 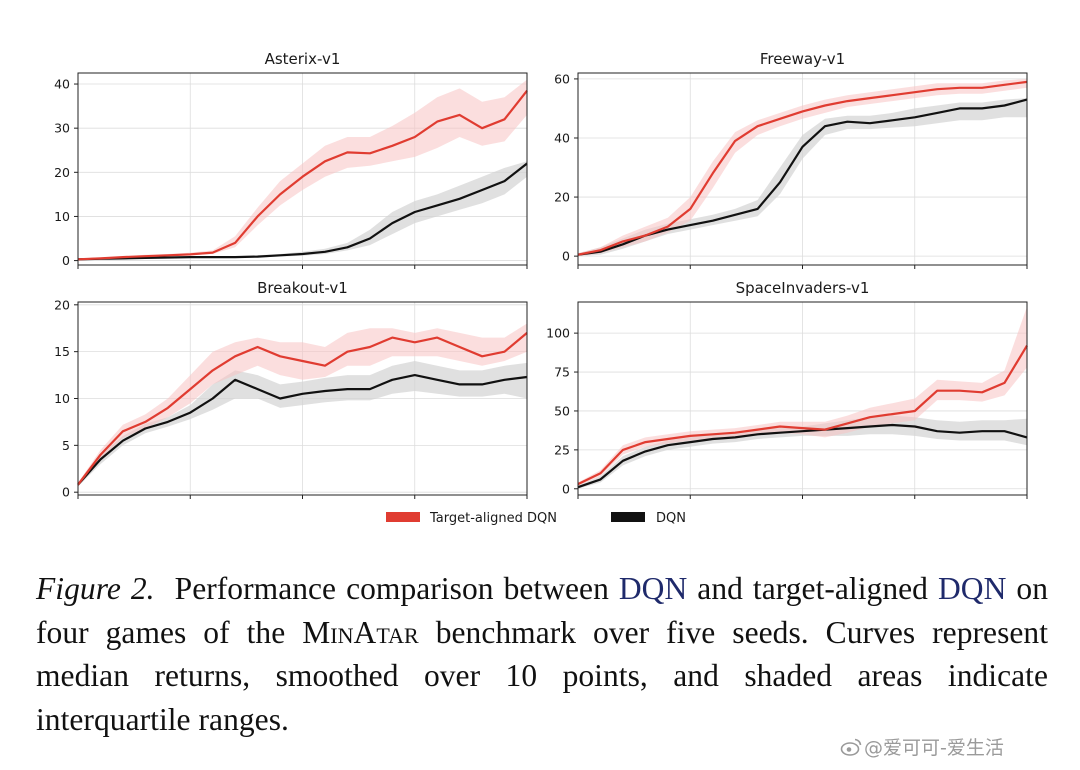 What do you see at coordinates (812, 588) in the screenshot?
I see `caption-text-2: and target-aligned` at bounding box center [812, 588].